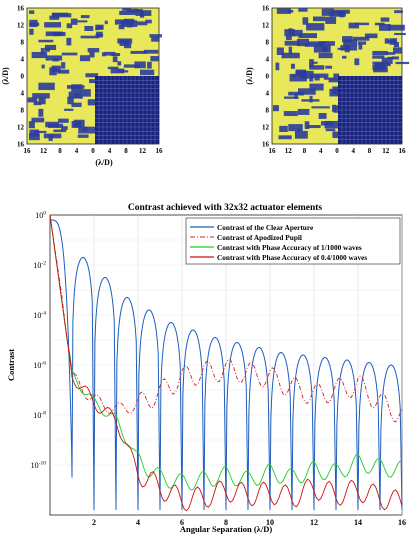  I want to click on top-left-x-ticks: 16 12 8 4 0 4 8 12 16, so click(94, 151).